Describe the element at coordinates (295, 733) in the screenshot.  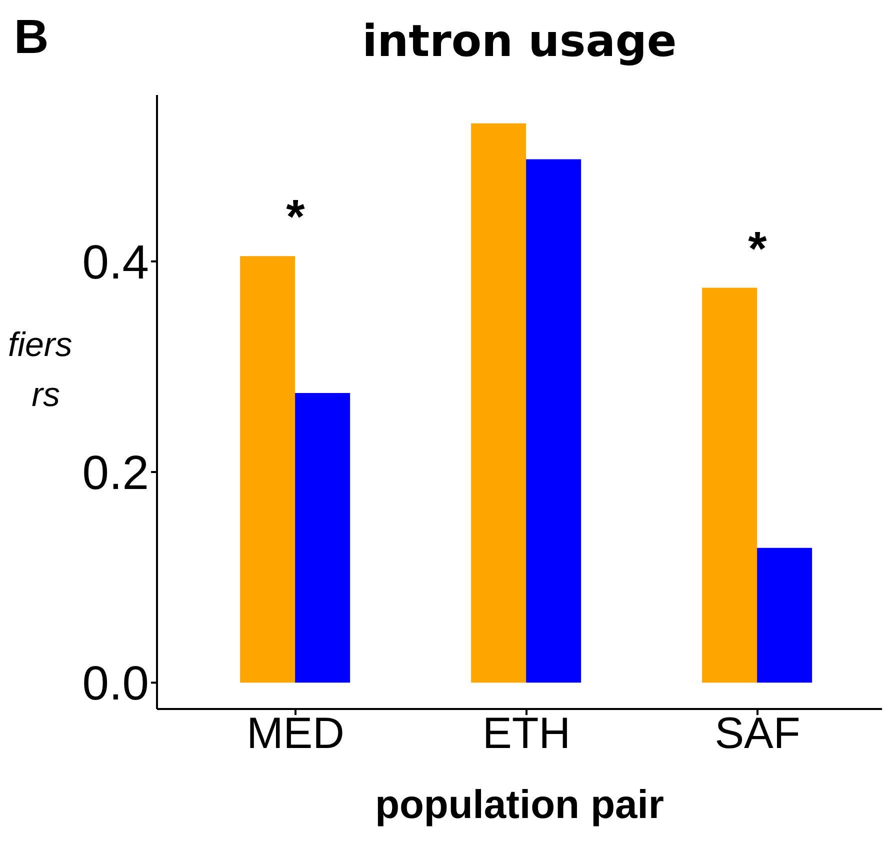
I see `x-tick-label: MED` at that location.